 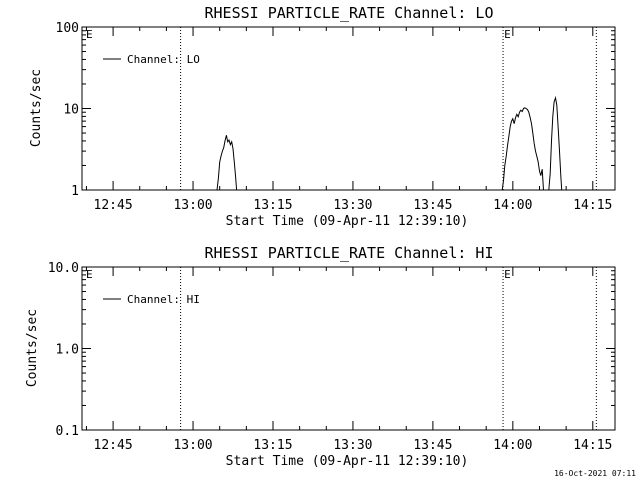 What do you see at coordinates (67, 350) in the screenshot?
I see `y-tick-label: 1.0` at bounding box center [67, 350].